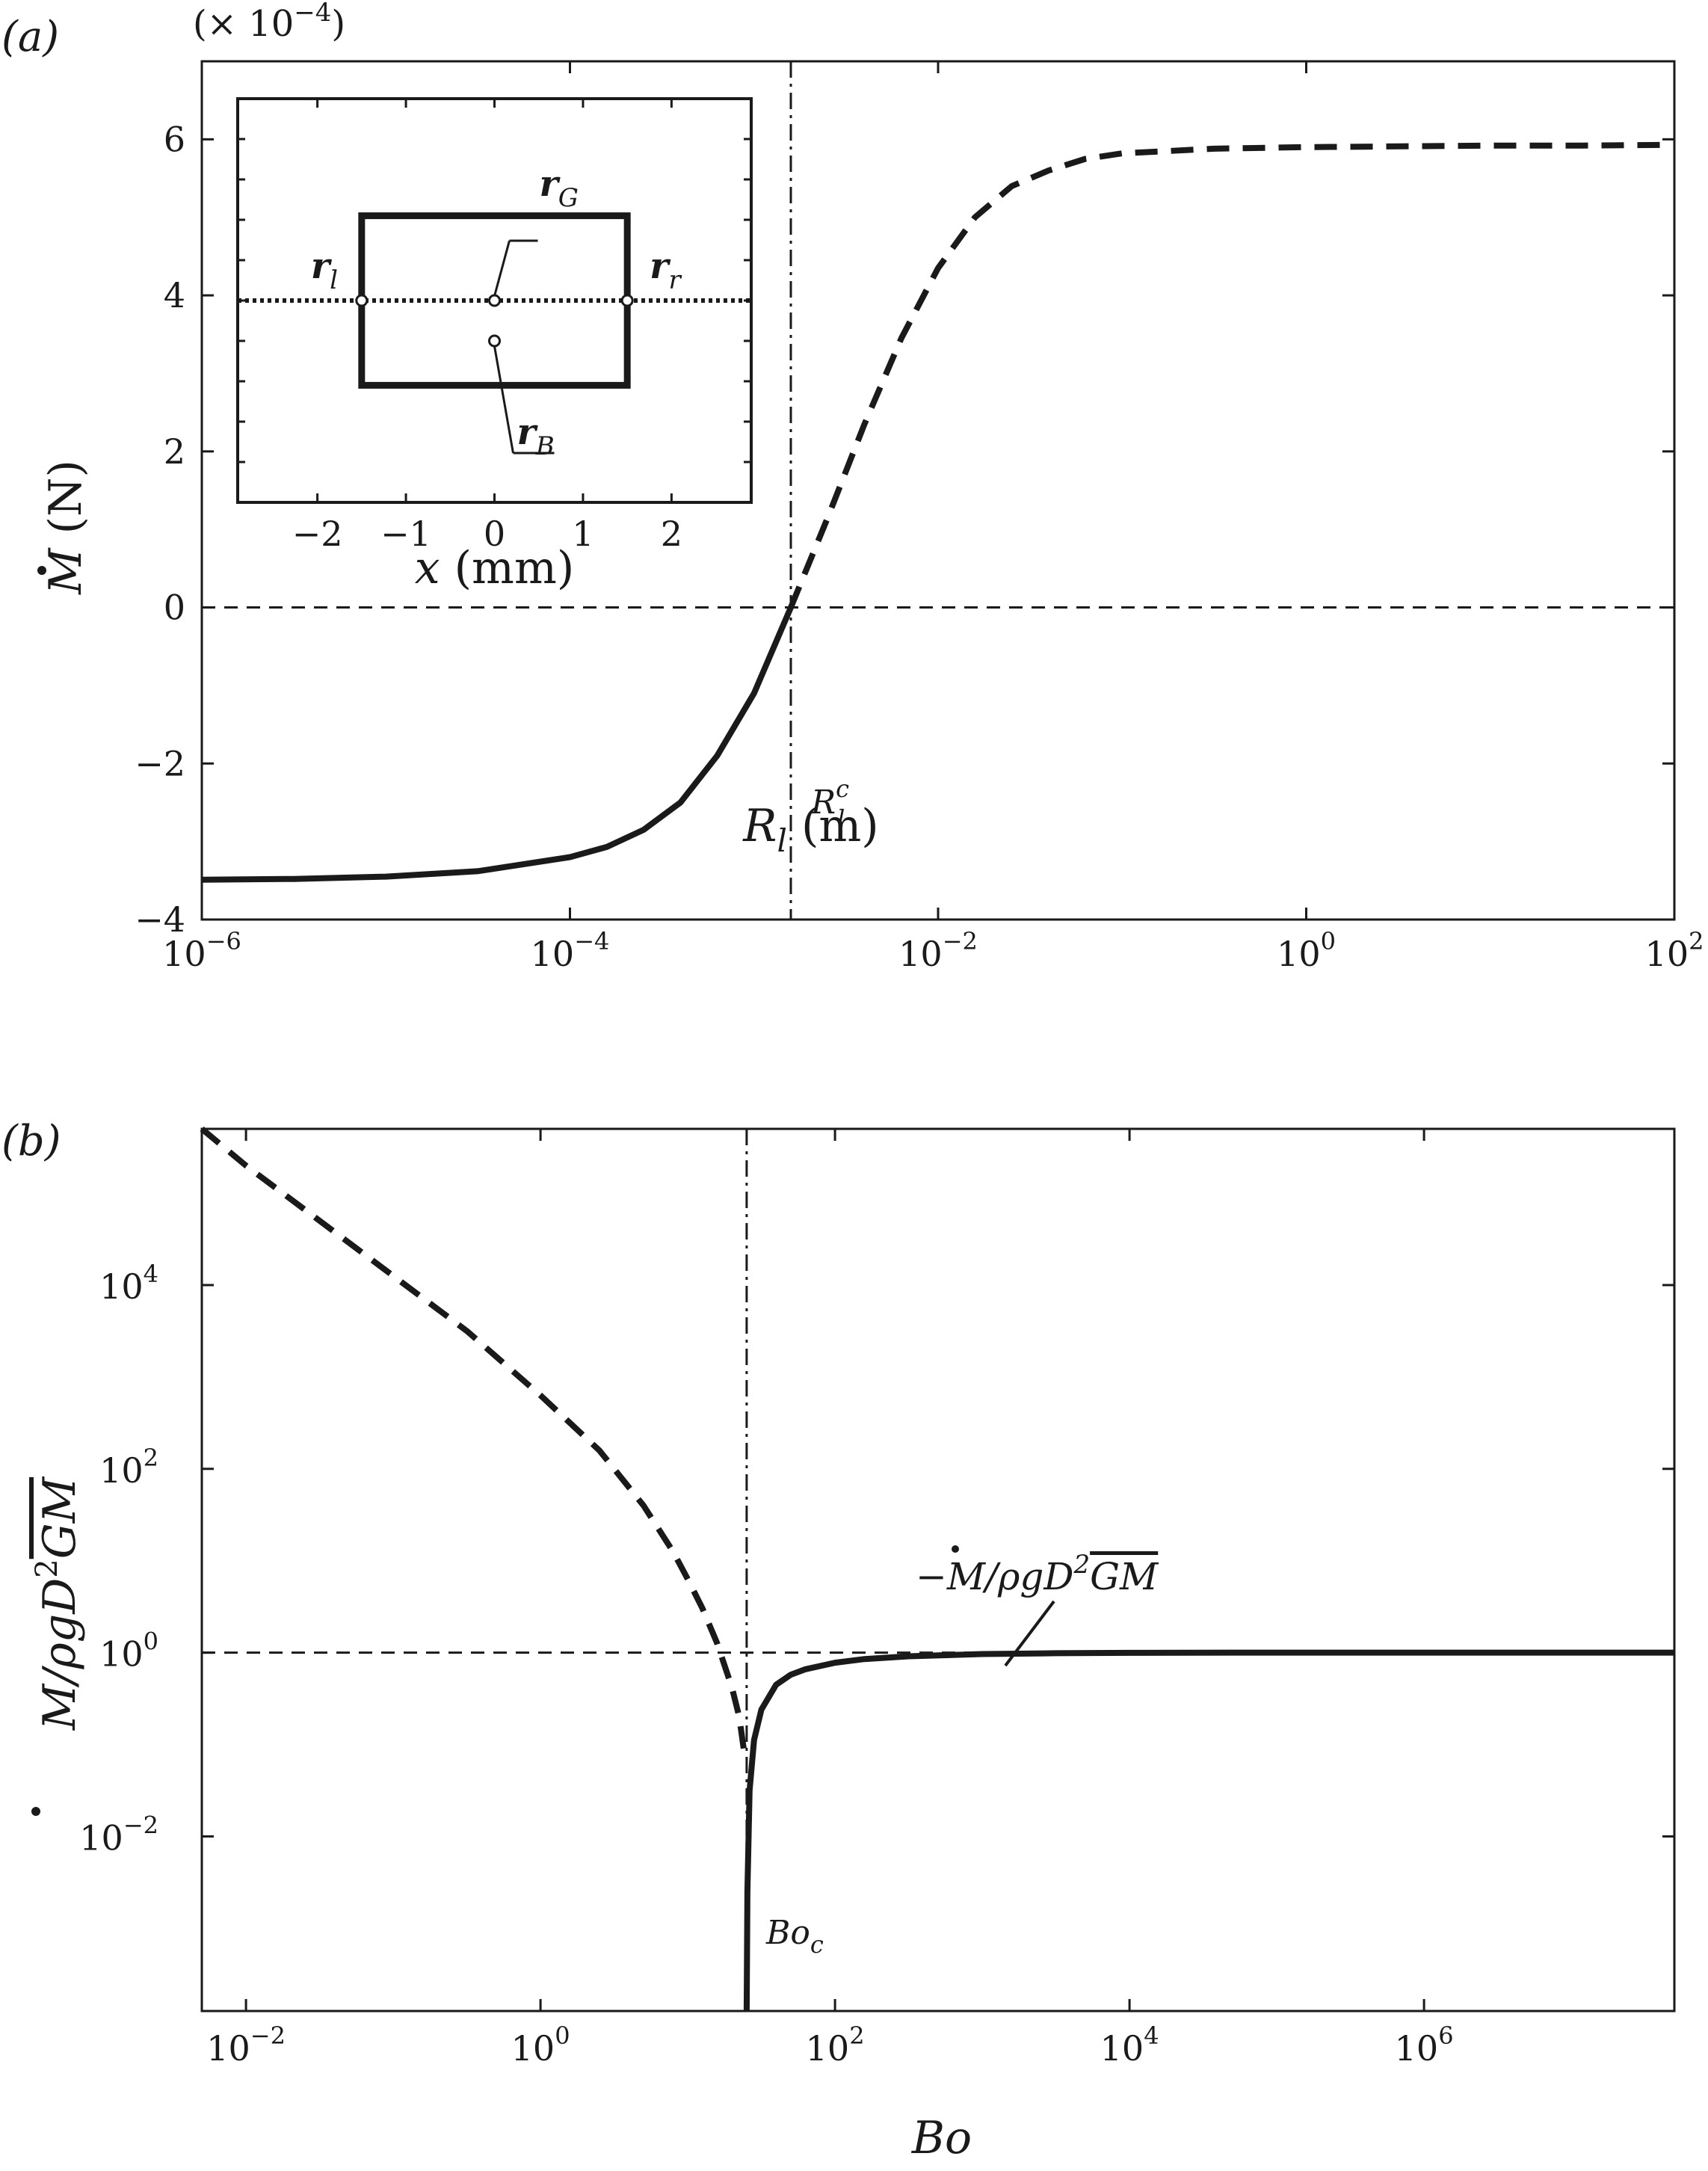 Image resolution: width=1708 pixels, height=2171 pixels. What do you see at coordinates (1129, 2045) in the screenshot?
I see `panel-b-x-tick-label: 10⁴` at bounding box center [1129, 2045].